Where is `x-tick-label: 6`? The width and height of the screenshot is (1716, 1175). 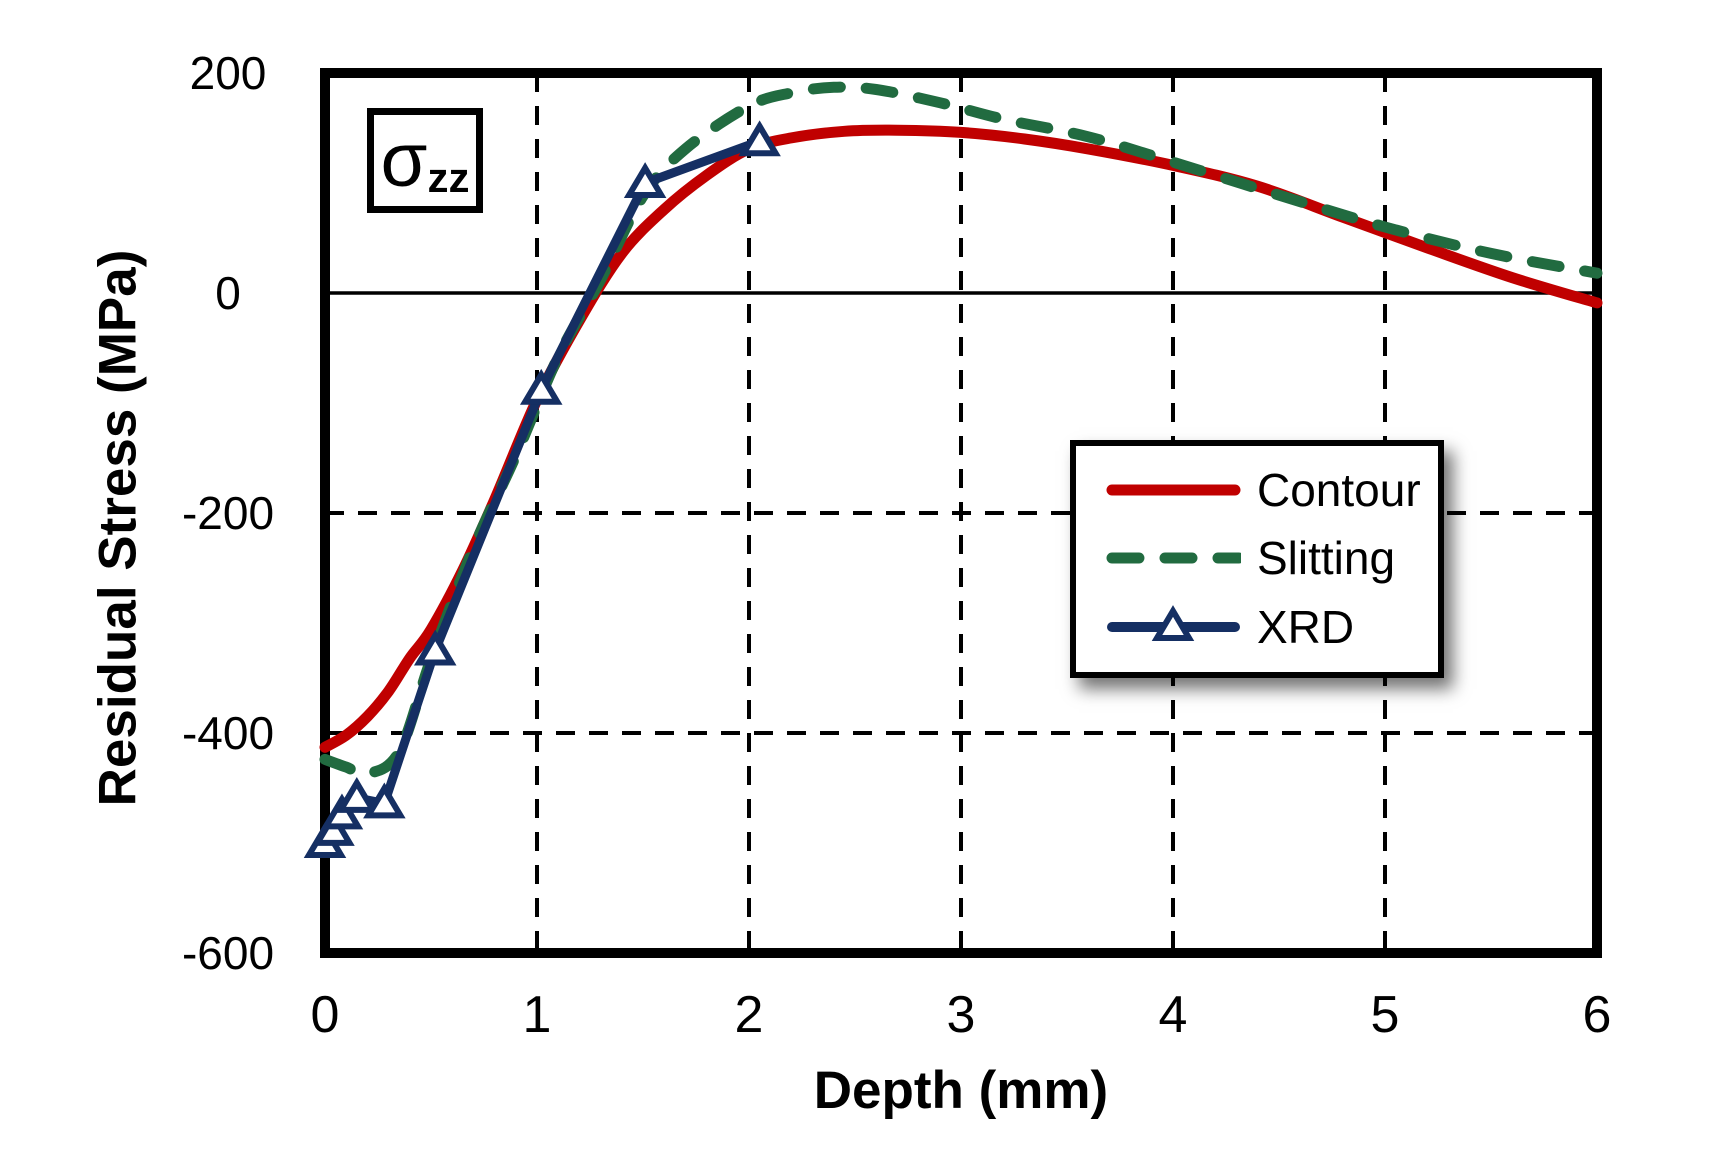
x-tick-label: 6 is located at coordinates (1597, 1015).